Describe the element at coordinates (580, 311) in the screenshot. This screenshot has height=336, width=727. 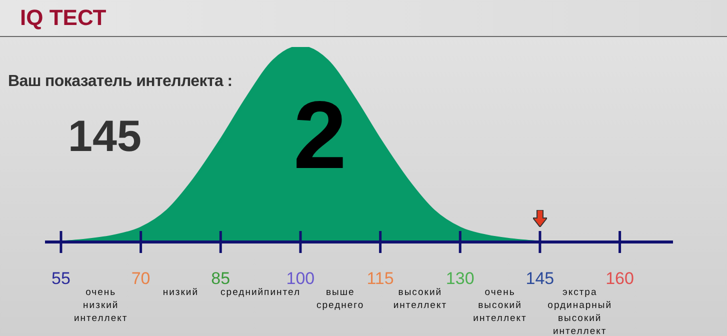
I see `text: экстра ординарный высокий интеллект` at that location.